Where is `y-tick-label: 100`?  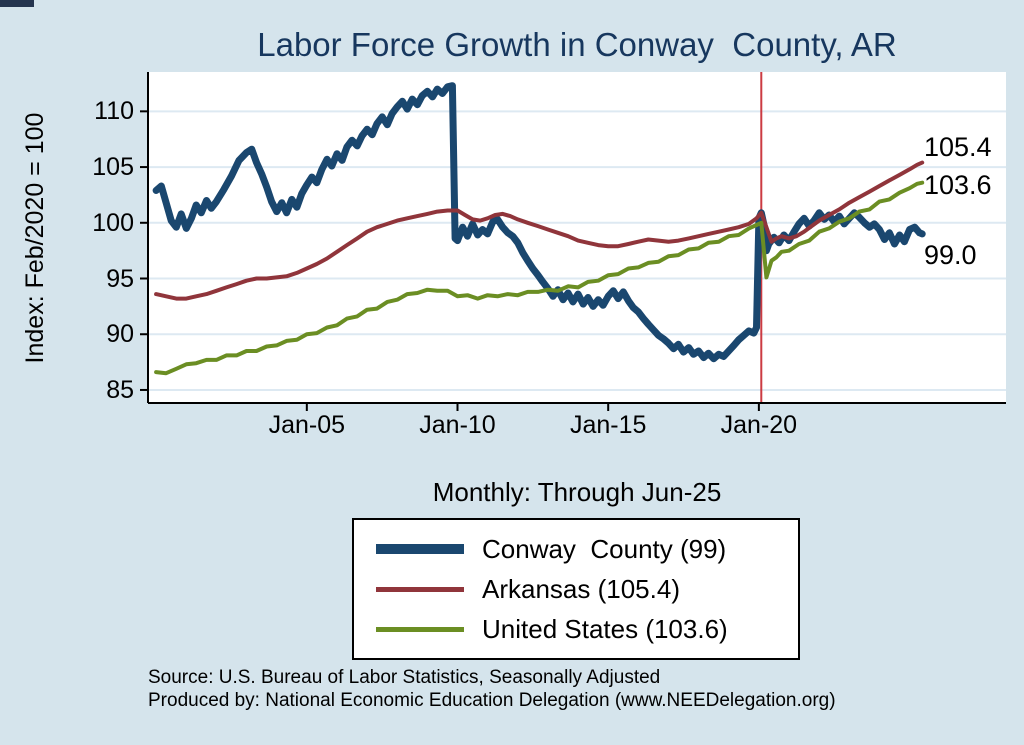
y-tick-label: 100 is located at coordinates (113, 222).